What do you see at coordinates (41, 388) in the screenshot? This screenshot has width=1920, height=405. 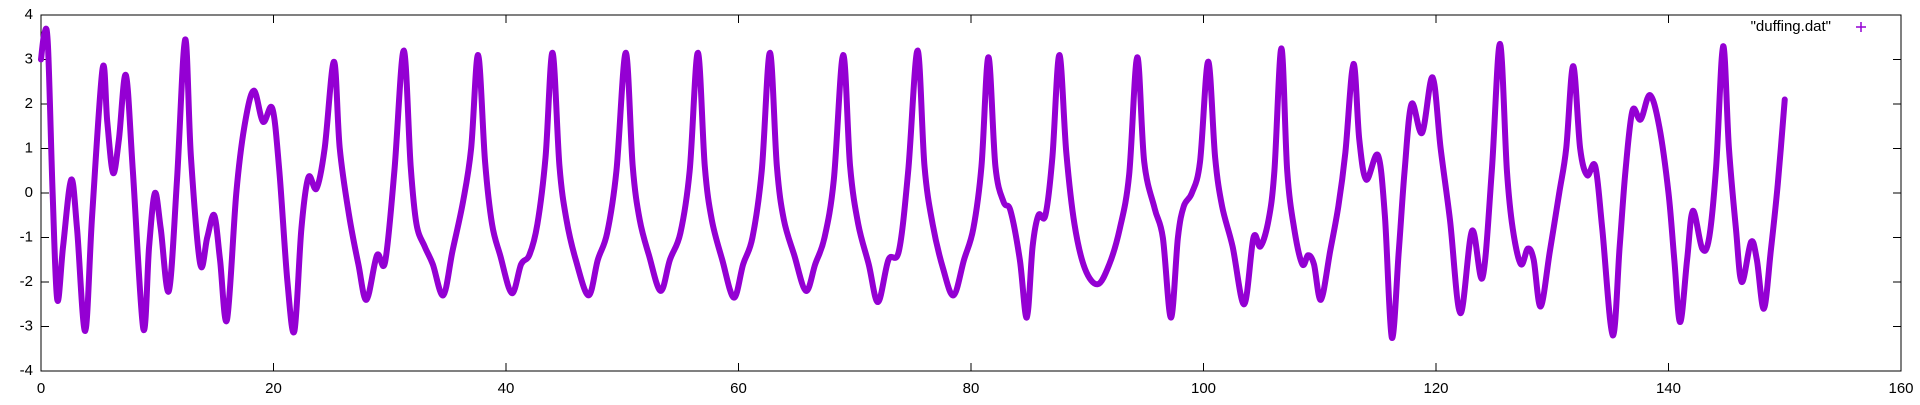 I see `x-tick-label: 0` at bounding box center [41, 388].